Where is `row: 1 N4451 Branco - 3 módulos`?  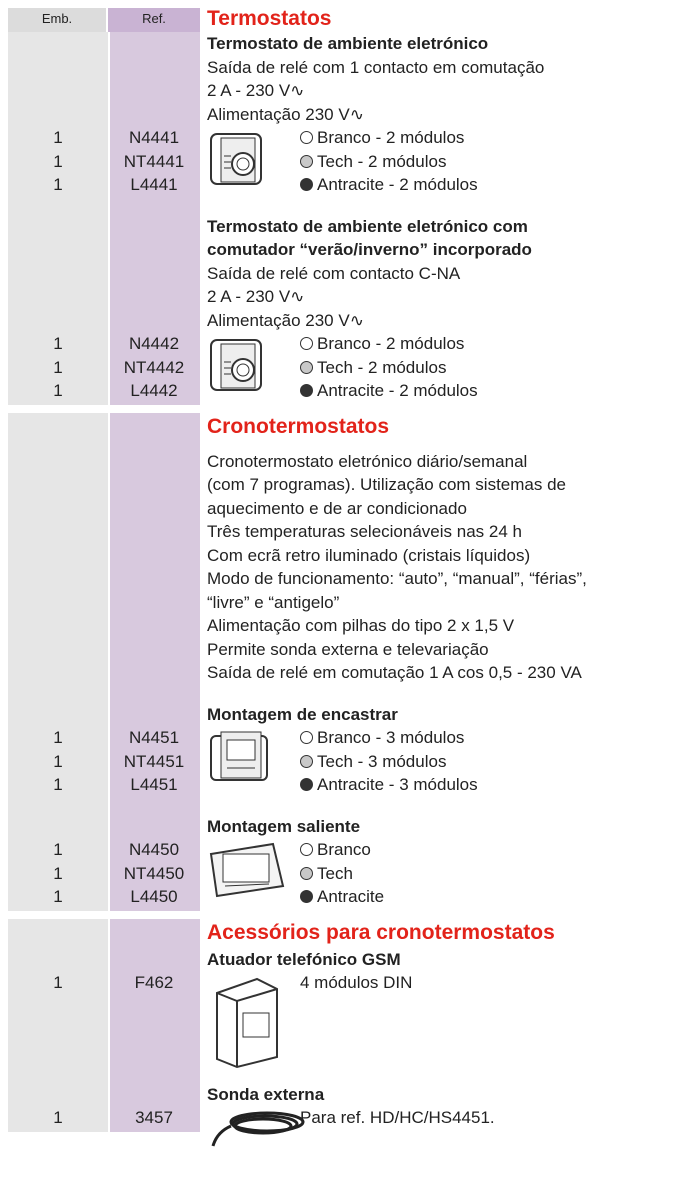 row: 1 N4451 Branco - 3 módulos is located at coordinates (352, 753).